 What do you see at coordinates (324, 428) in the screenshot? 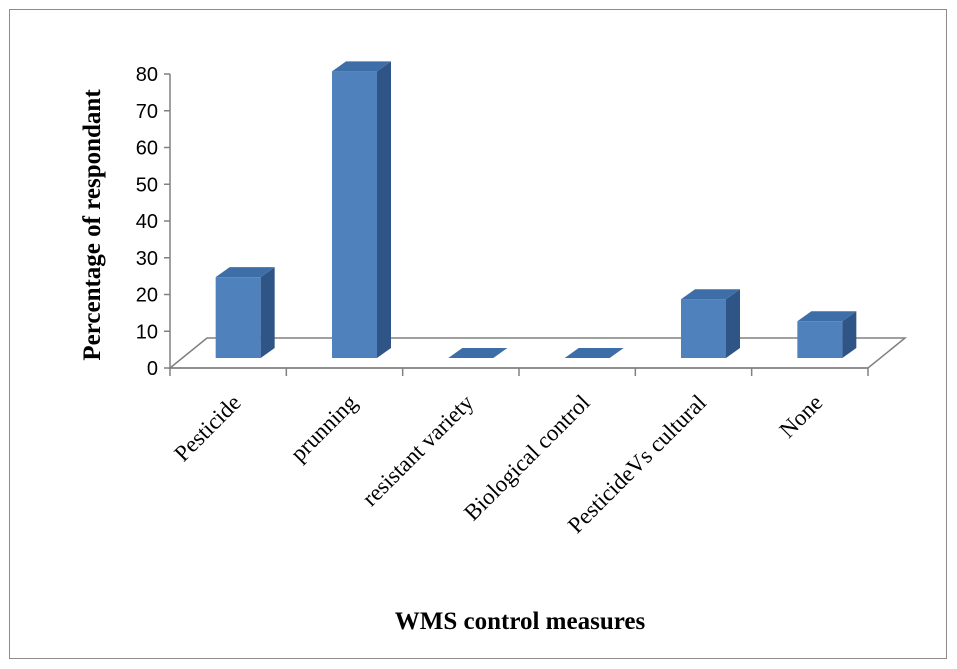
I see `x-tick-label: prunning` at bounding box center [324, 428].